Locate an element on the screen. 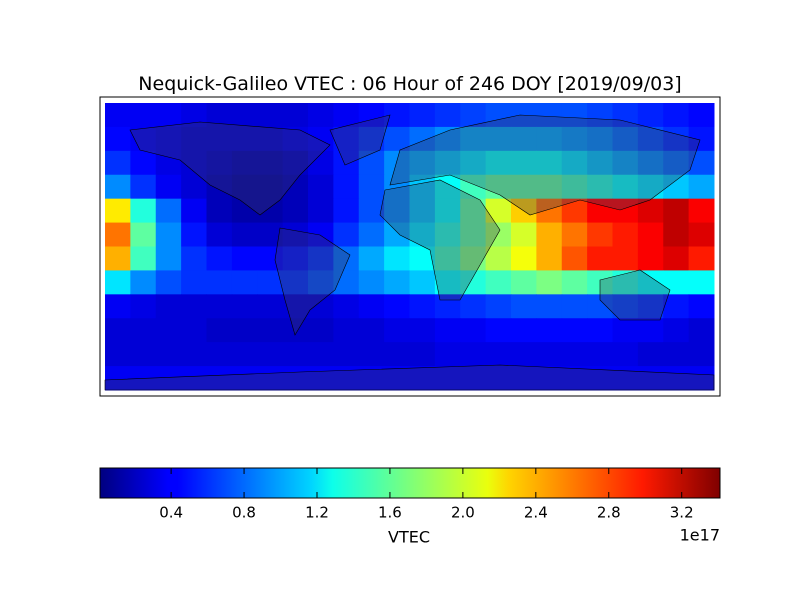  colorbar is located at coordinates (410, 483).